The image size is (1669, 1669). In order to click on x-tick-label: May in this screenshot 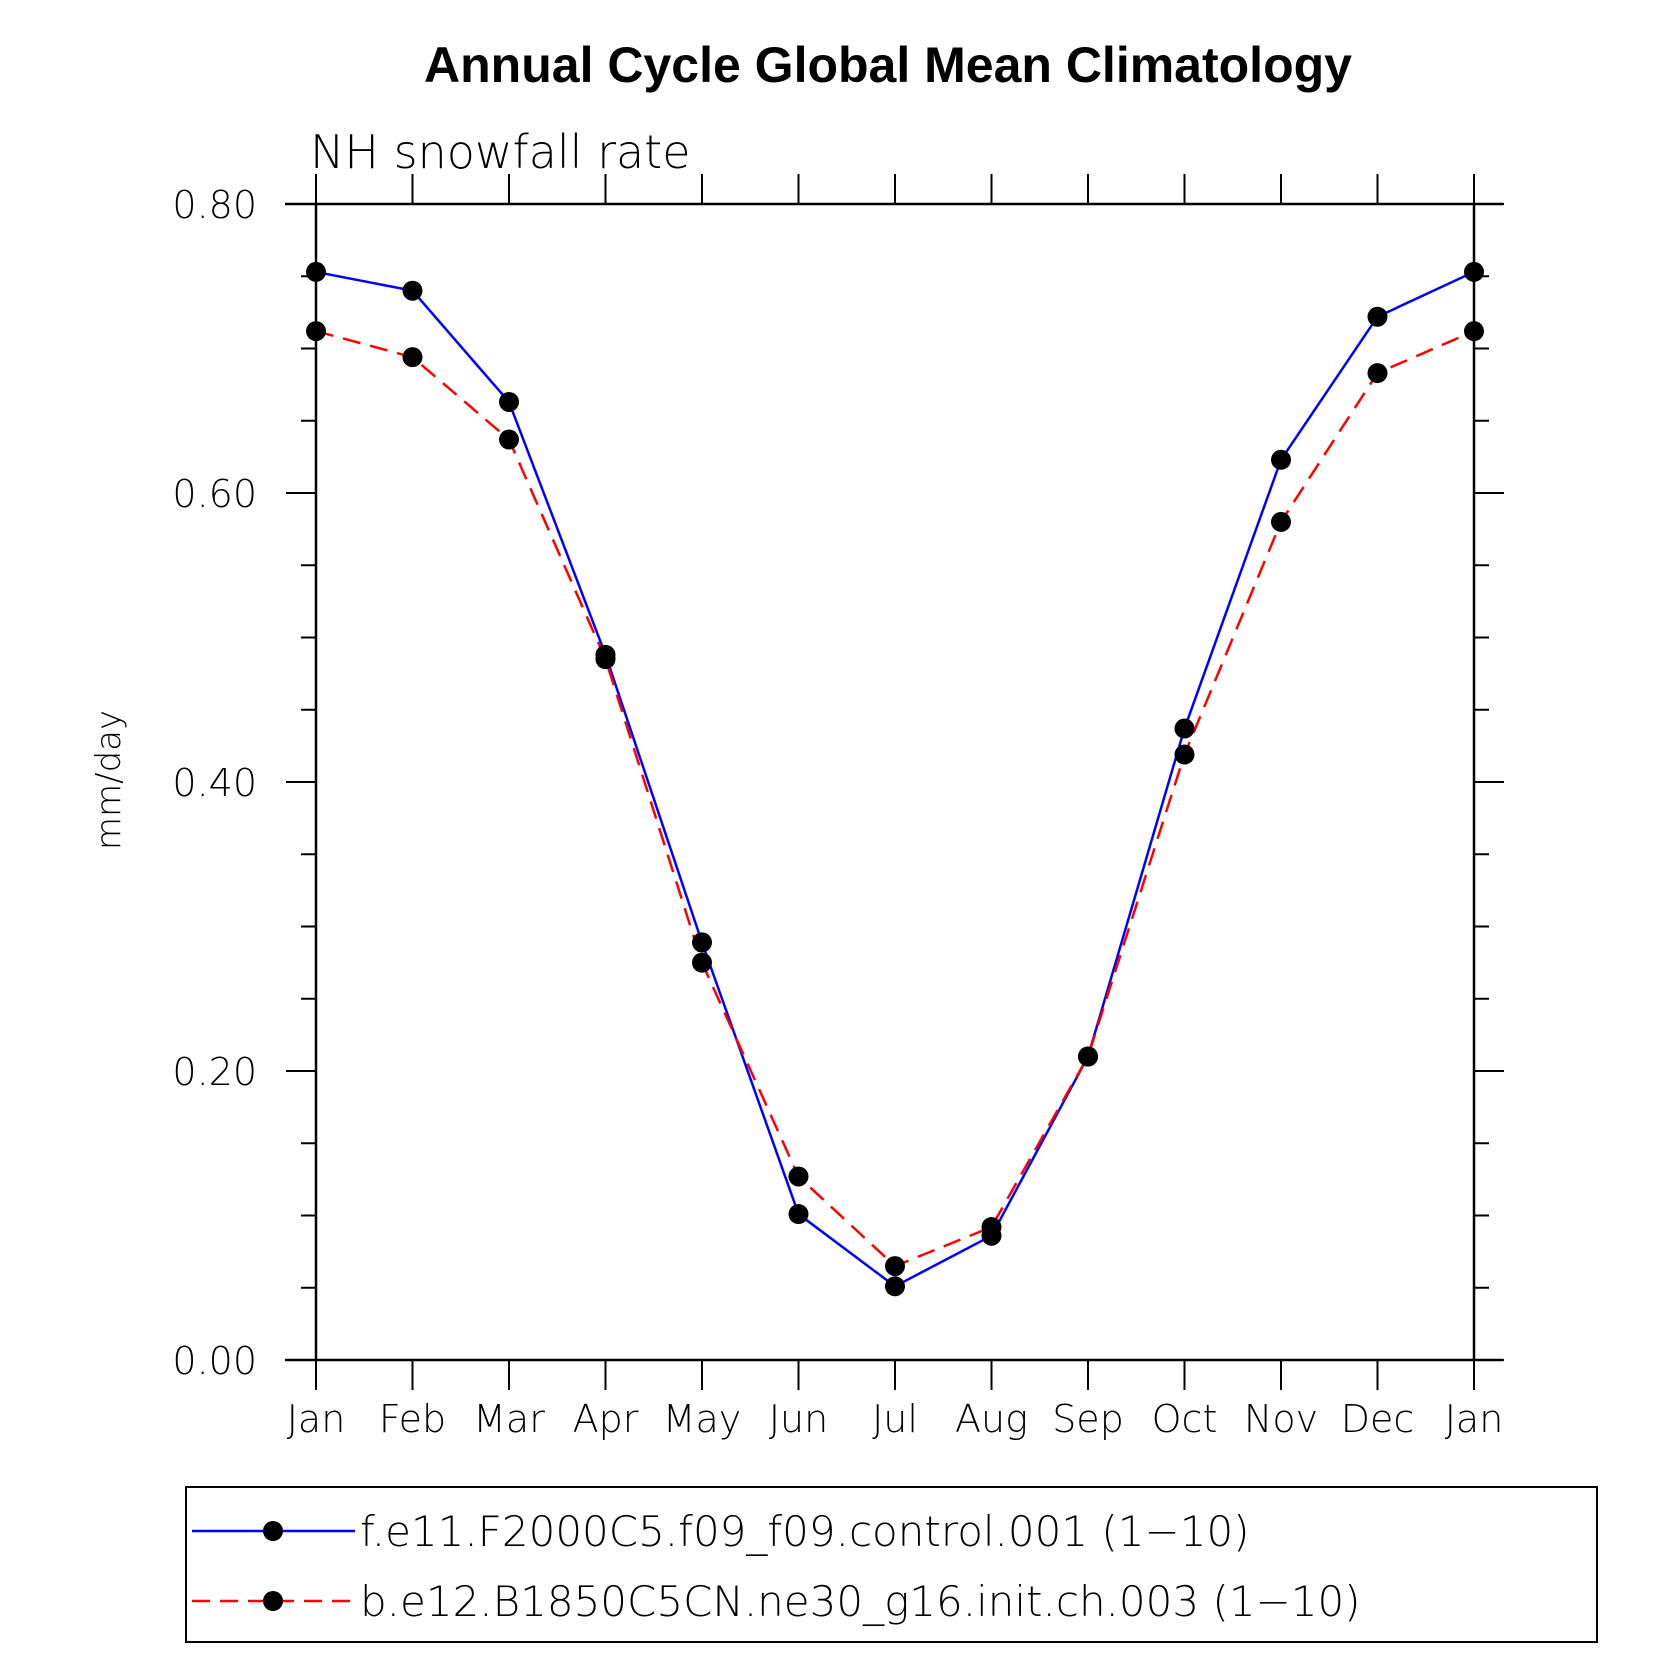, I will do `click(702, 1419)`.